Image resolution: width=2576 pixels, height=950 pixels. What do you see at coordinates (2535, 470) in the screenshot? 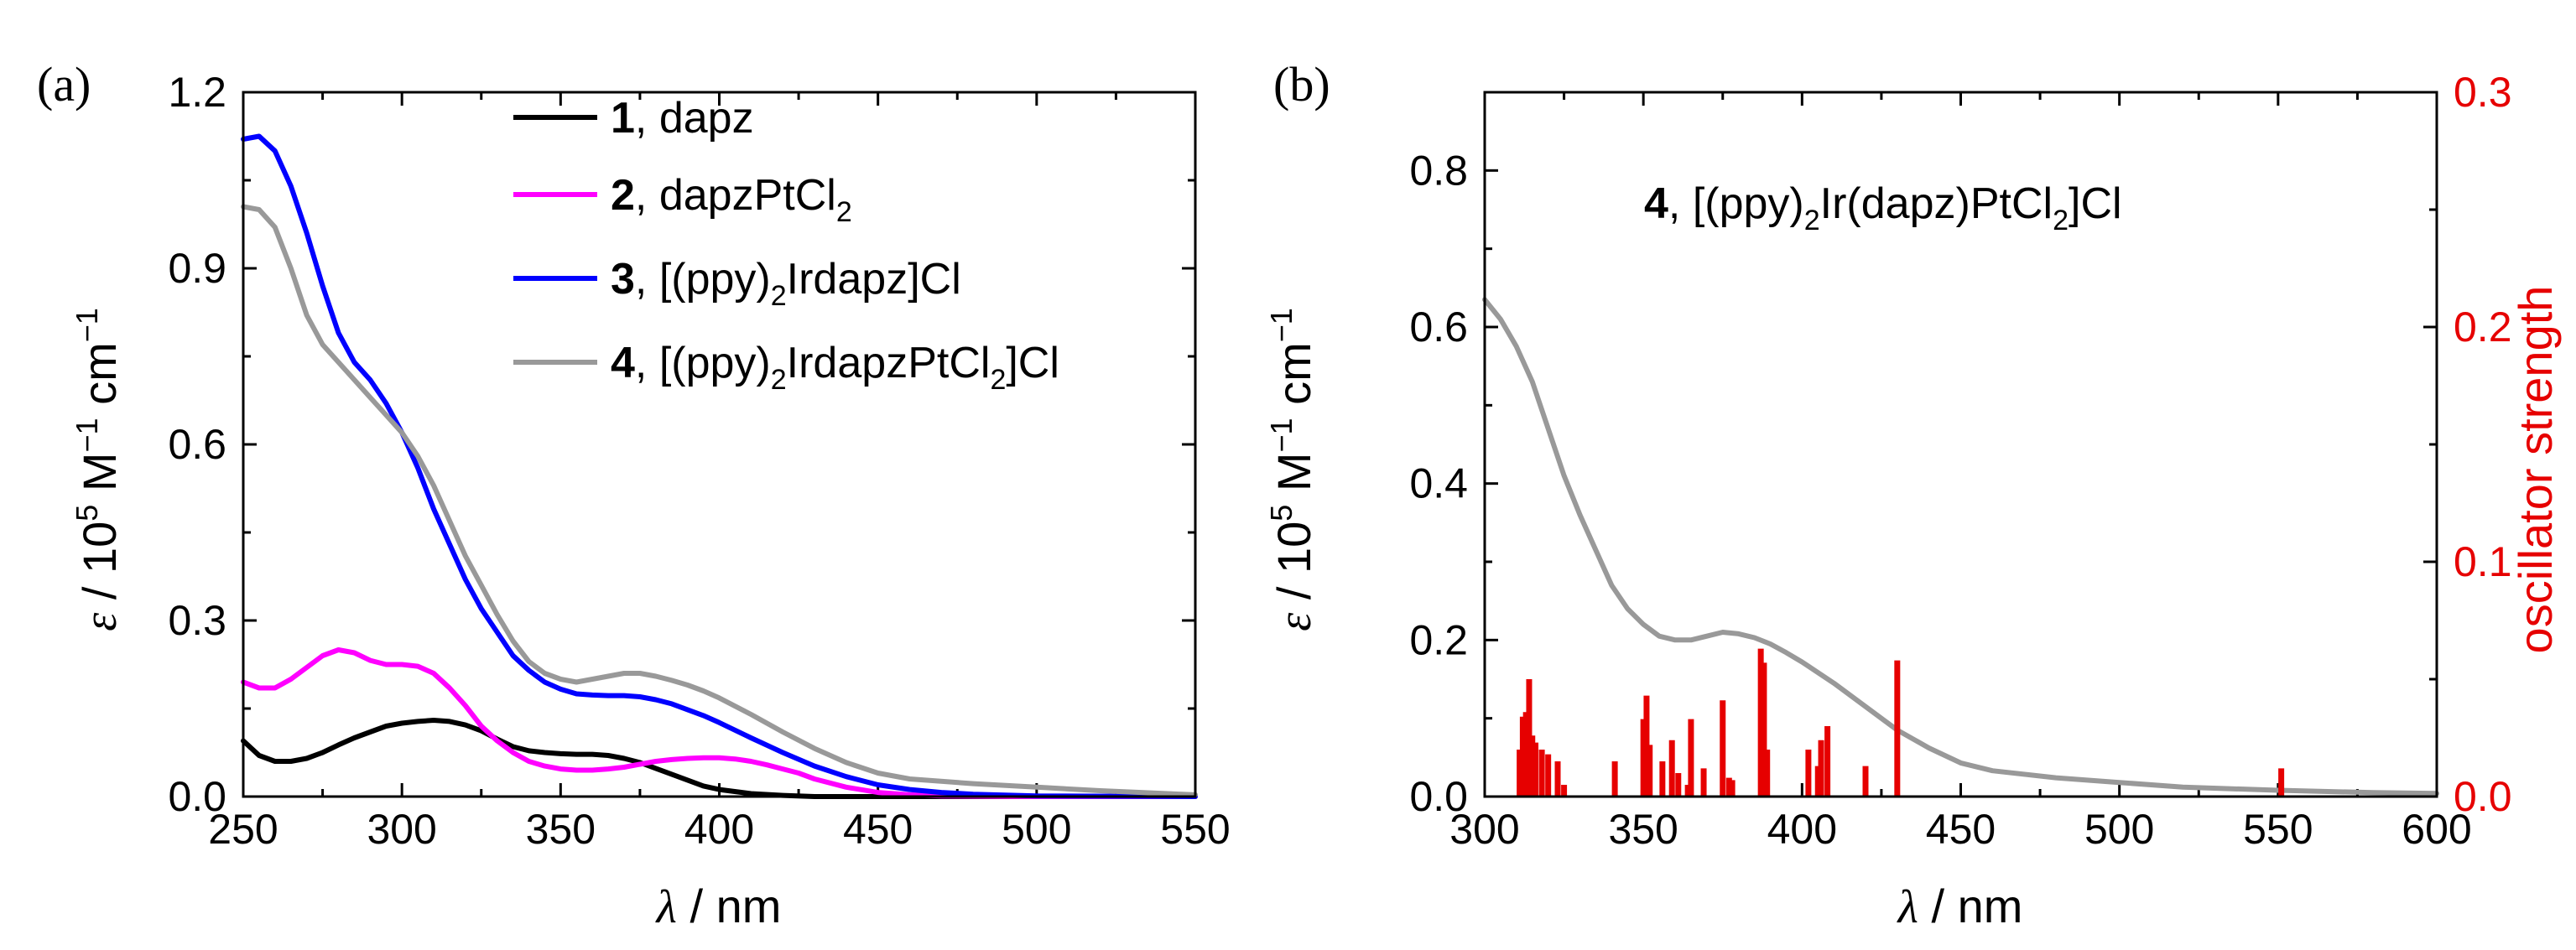
I see `y2-axis-label-b: oscillator strength` at bounding box center [2535, 470].